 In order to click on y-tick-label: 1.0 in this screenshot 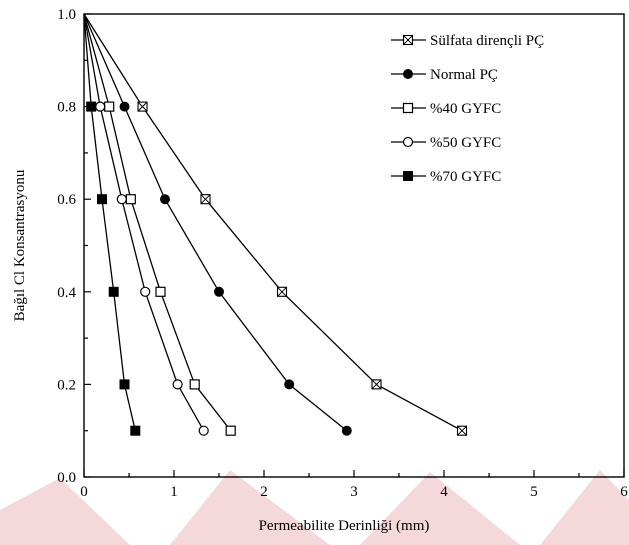, I will do `click(66, 15)`.